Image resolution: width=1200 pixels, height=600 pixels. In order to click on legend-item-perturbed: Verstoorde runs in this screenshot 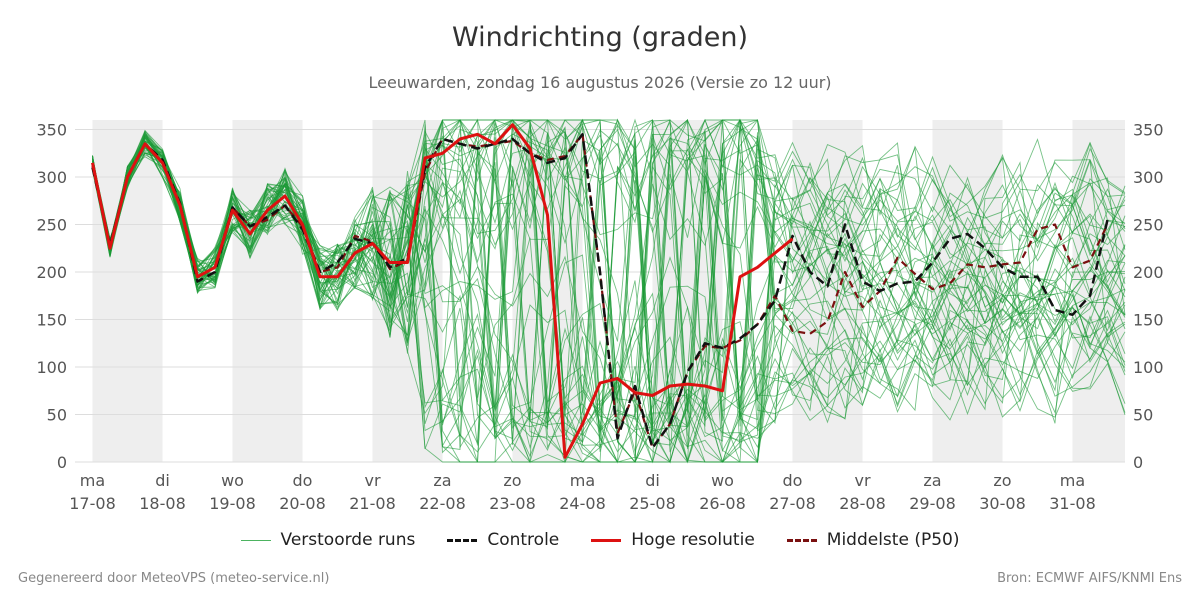, I will do `click(328, 540)`.